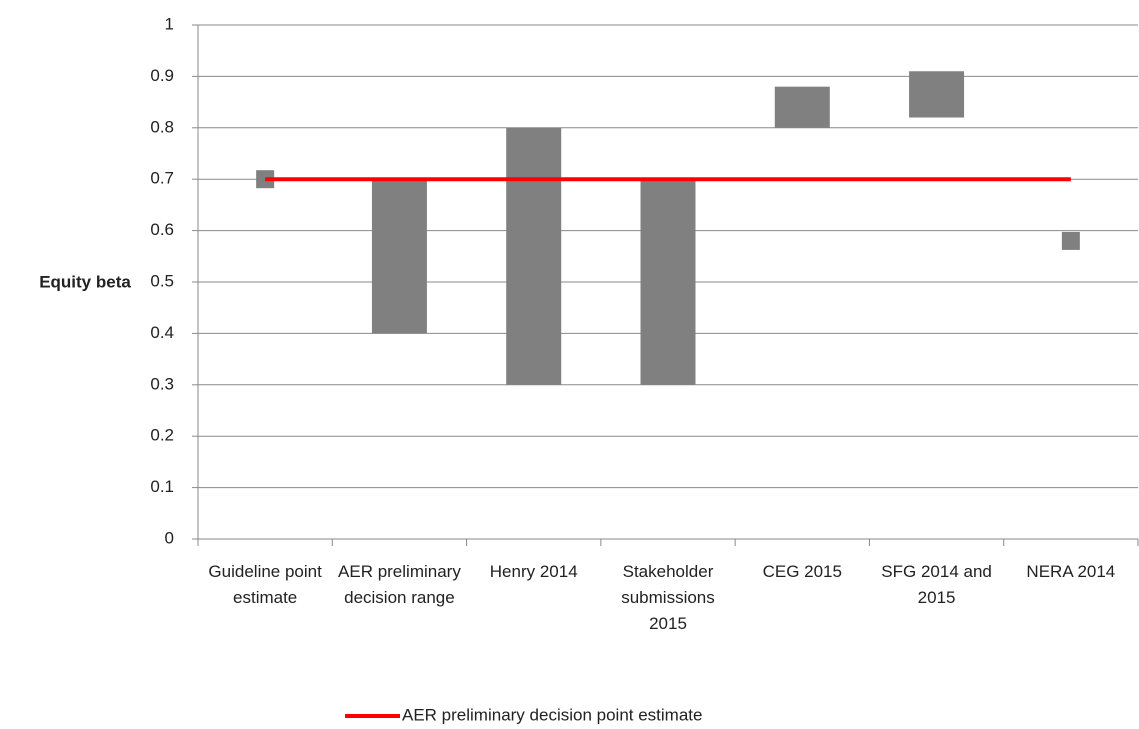 Image resolution: width=1139 pixels, height=729 pixels. What do you see at coordinates (534, 571) in the screenshot?
I see `x-tick-label: Henry 2014` at bounding box center [534, 571].